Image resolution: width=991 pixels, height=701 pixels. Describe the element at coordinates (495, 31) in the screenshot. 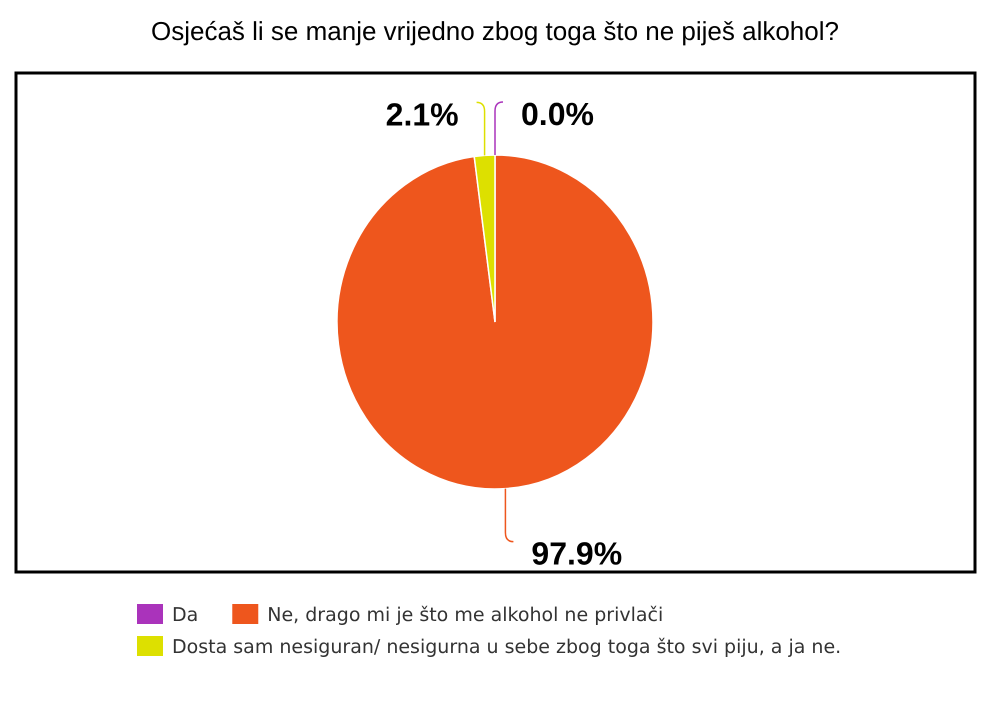

I see `chart-title: Osjećaš li se manje vrijedno zbog toga što ne piješ alkohol?` at that location.